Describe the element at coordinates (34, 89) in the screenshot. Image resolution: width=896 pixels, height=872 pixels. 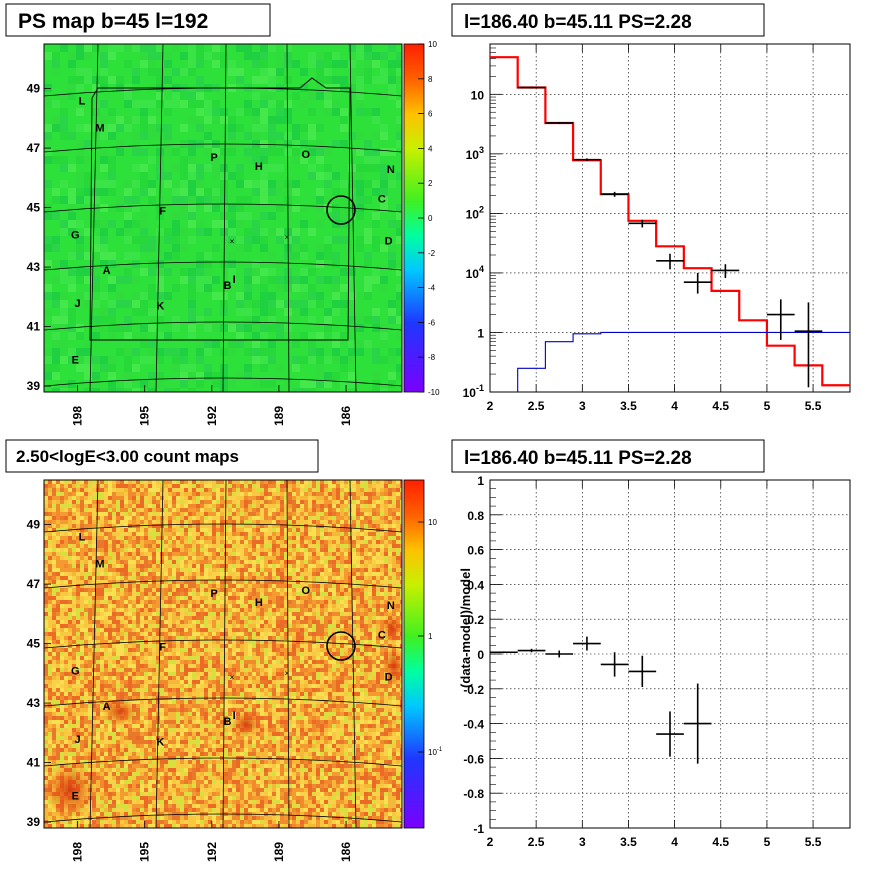
I see `map-y-tick-label: 49` at that location.